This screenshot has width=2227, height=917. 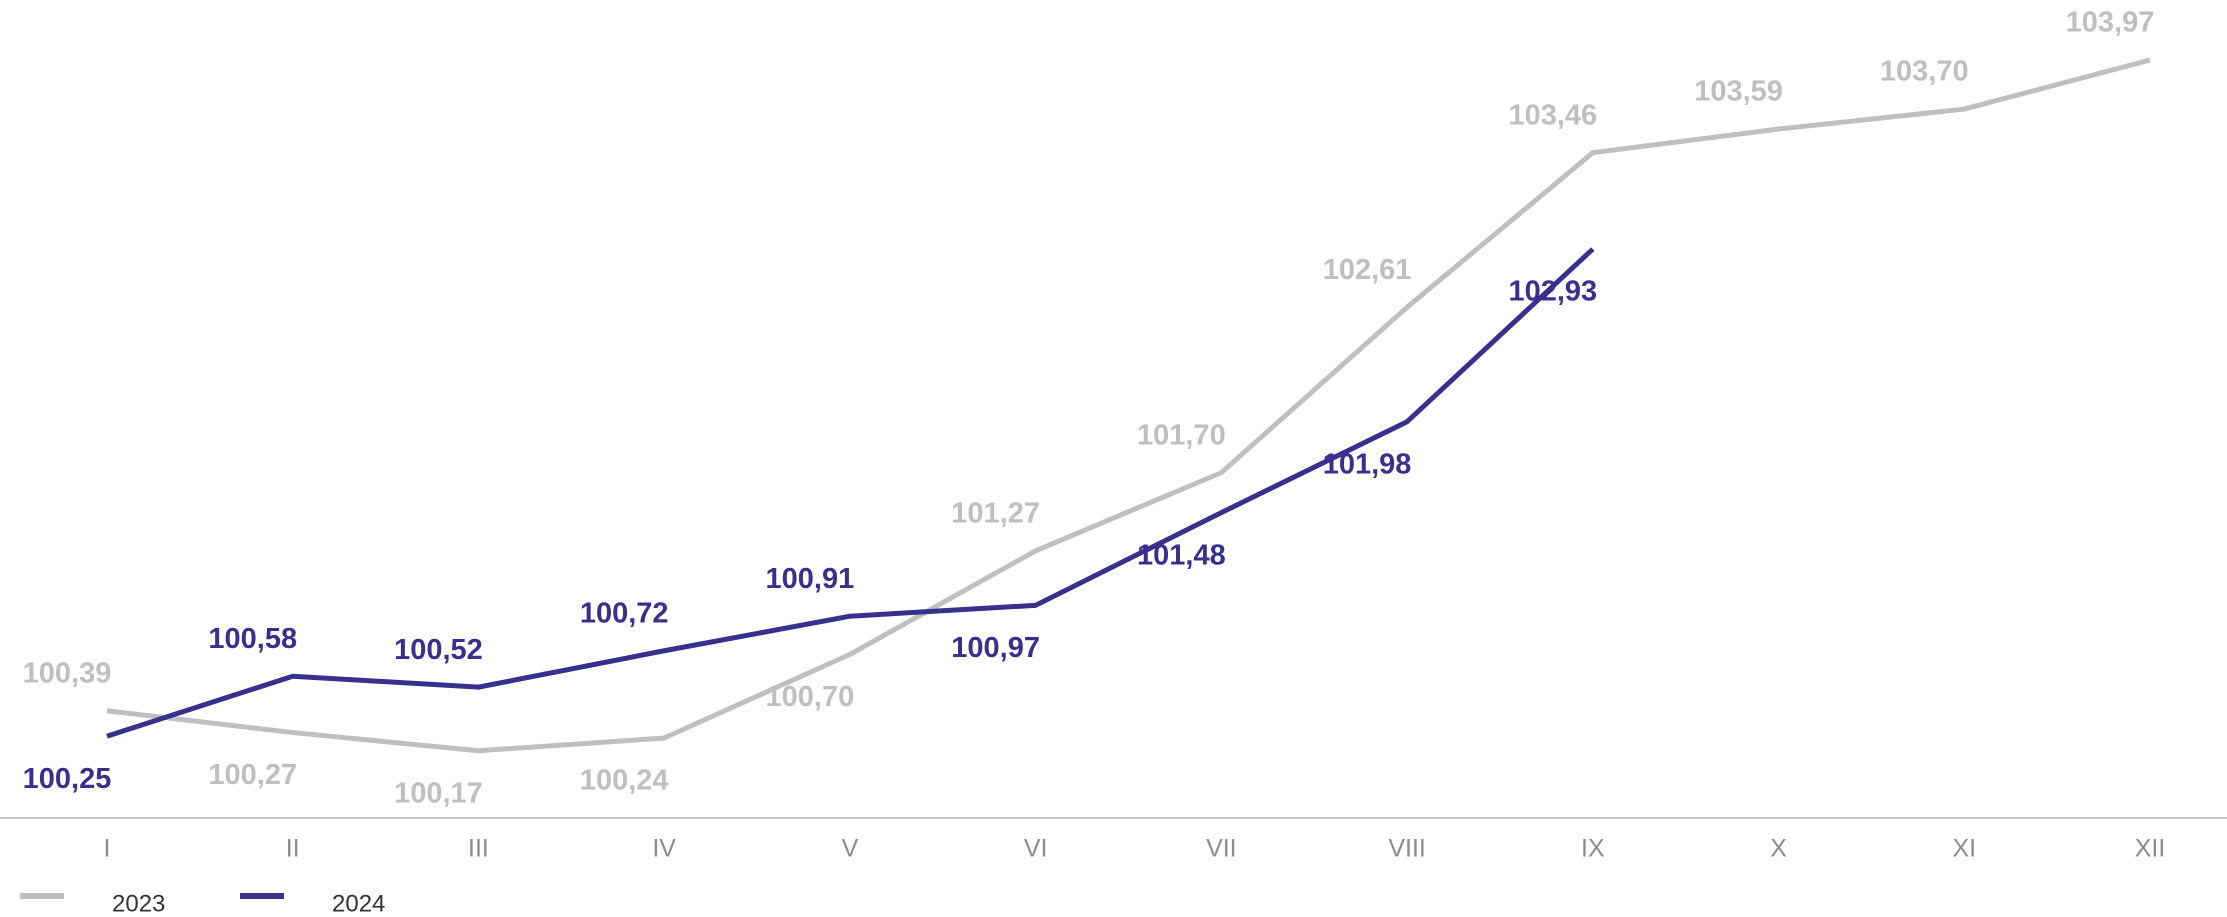 What do you see at coordinates (624, 613) in the screenshot?
I see `data-label: 100,72` at bounding box center [624, 613].